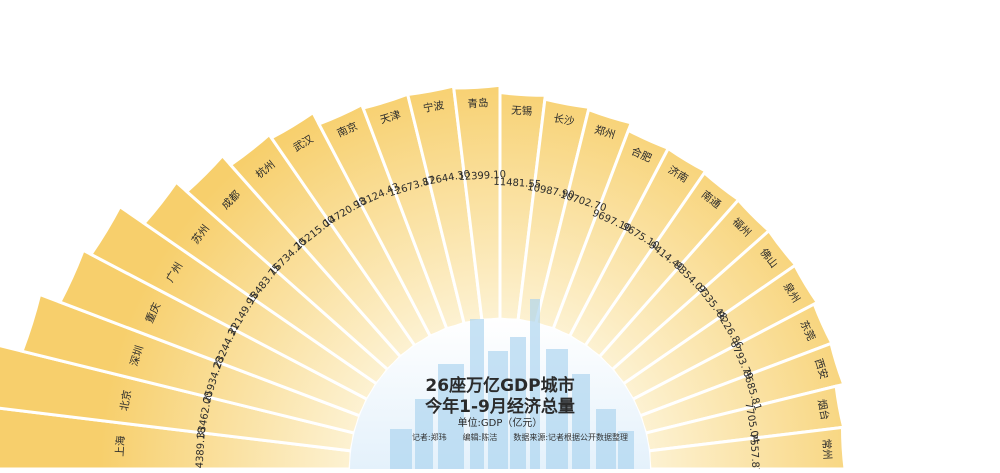 This screenshot has width=1000, height=473. I want to click on city-label: 西安, so click(821, 369).